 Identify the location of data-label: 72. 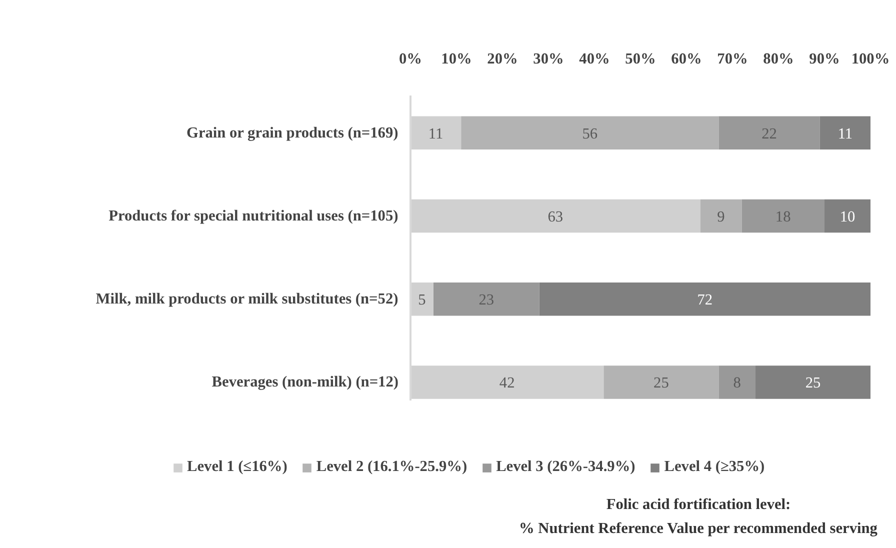
(705, 300).